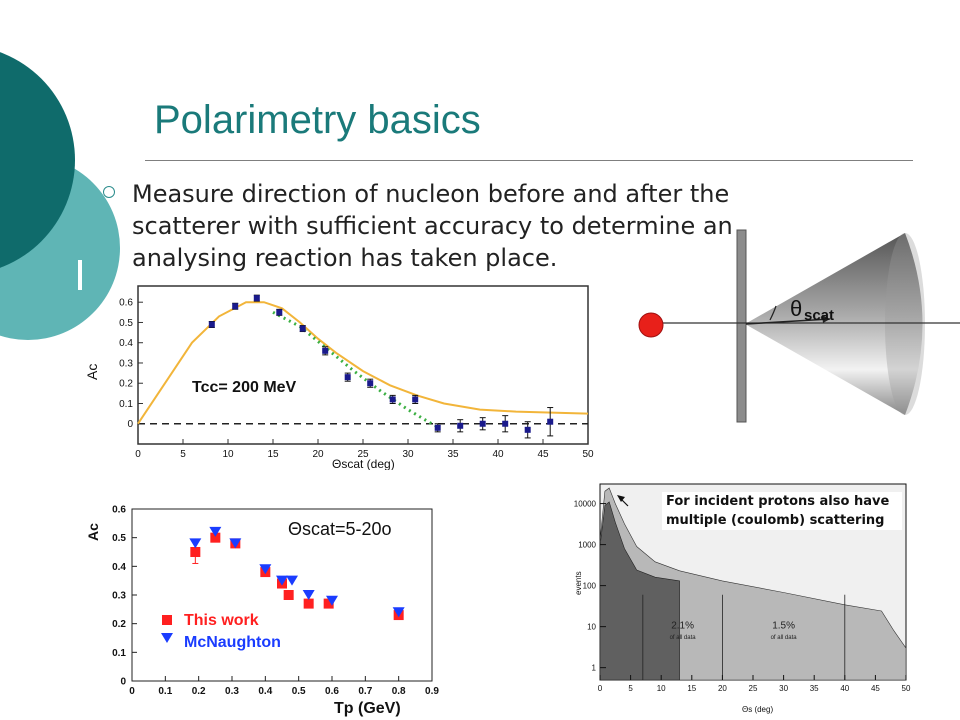 This screenshot has width=960, height=720. Describe the element at coordinates (408, 454) in the screenshot. I see `chart1-xtick-label: 30` at that location.